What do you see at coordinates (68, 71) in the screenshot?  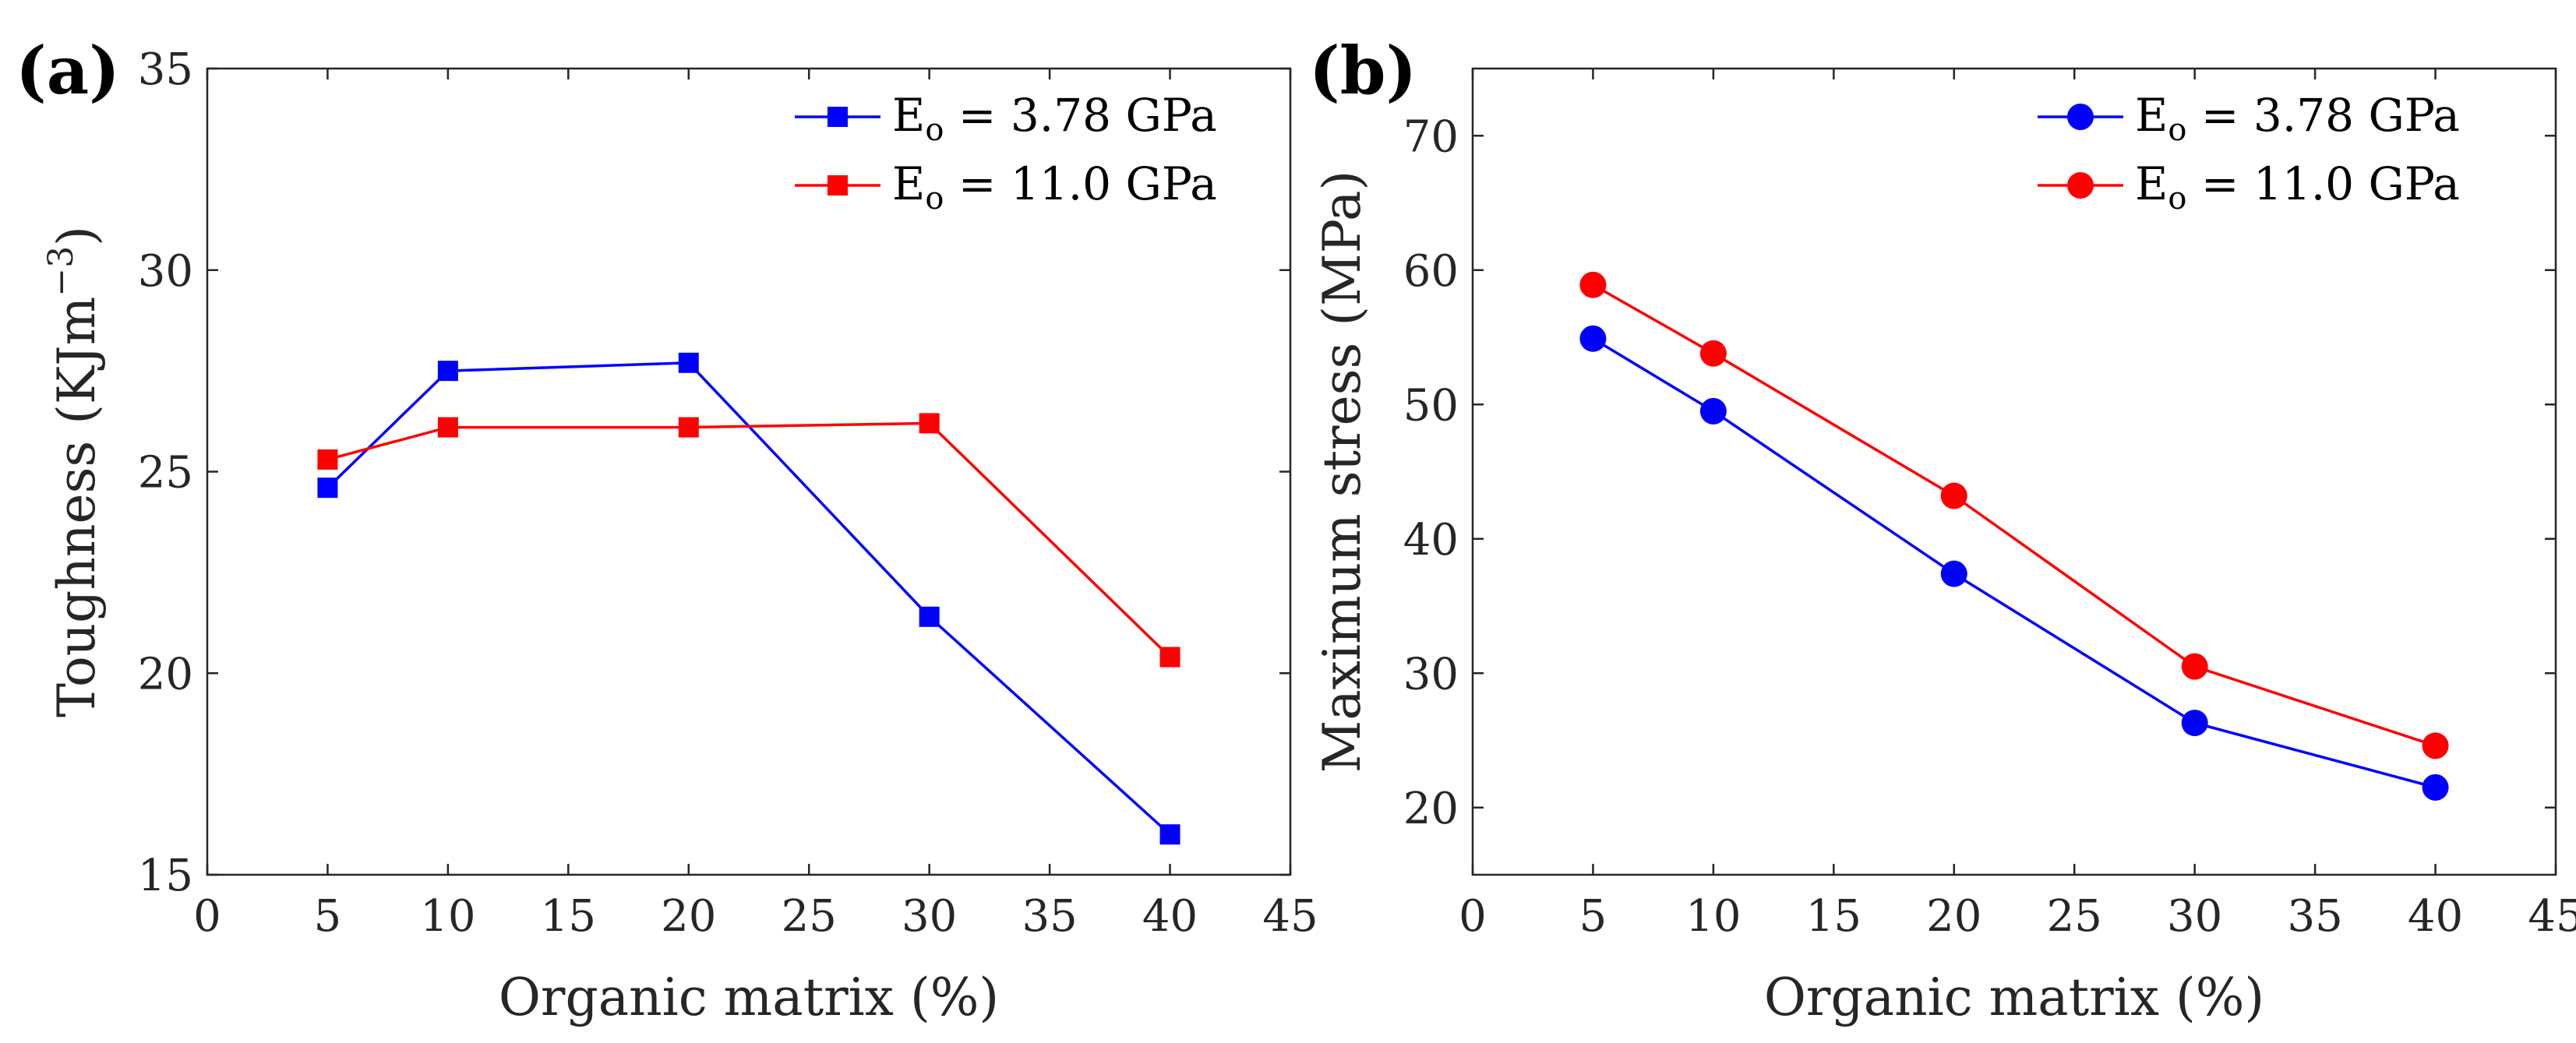 I see `panel-label: (a)` at bounding box center [68, 71].